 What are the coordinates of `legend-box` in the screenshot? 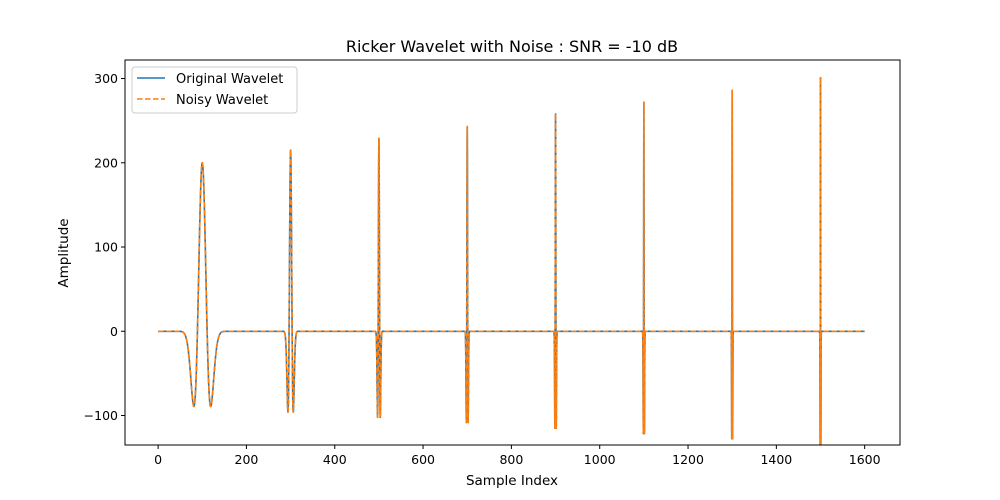 It's located at (214, 90).